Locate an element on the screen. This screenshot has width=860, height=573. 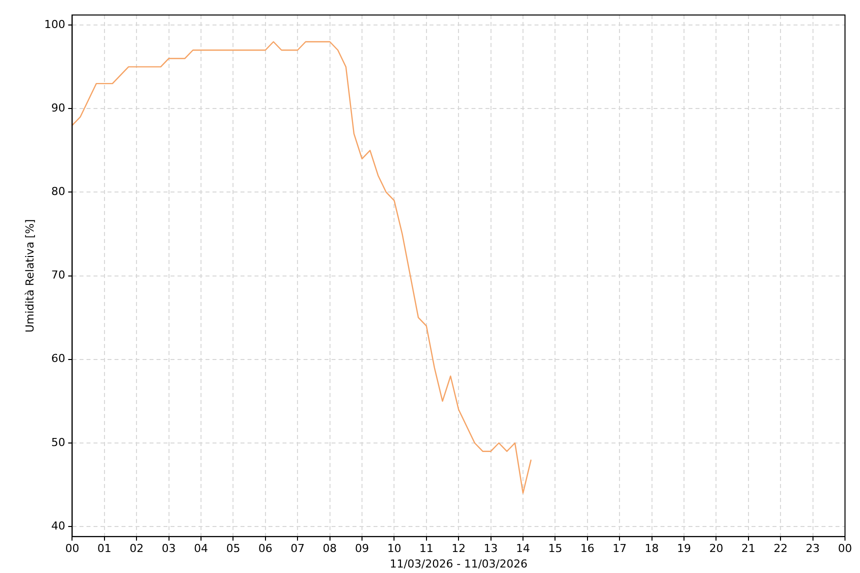
x-tick-label: 20 is located at coordinates (716, 549).